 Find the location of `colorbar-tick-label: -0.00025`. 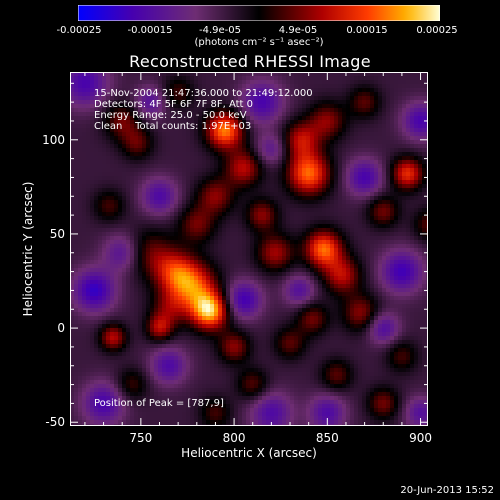

colorbar-tick-label: -0.00025 is located at coordinates (79, 30).